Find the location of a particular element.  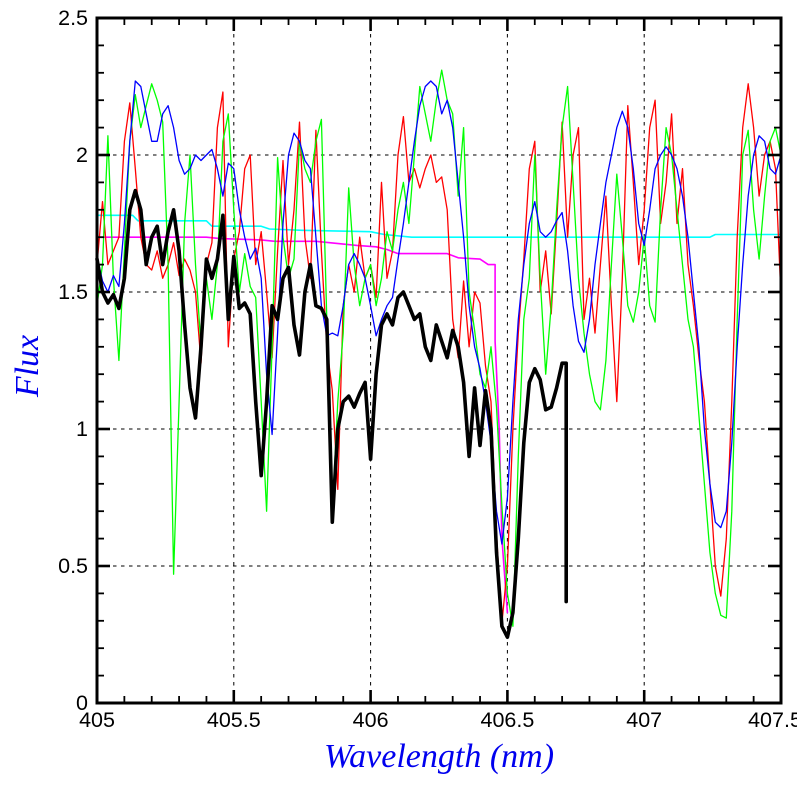

y-tick-labels: 0 0.5 1 1.5 2 2.5 is located at coordinates (73, 360).